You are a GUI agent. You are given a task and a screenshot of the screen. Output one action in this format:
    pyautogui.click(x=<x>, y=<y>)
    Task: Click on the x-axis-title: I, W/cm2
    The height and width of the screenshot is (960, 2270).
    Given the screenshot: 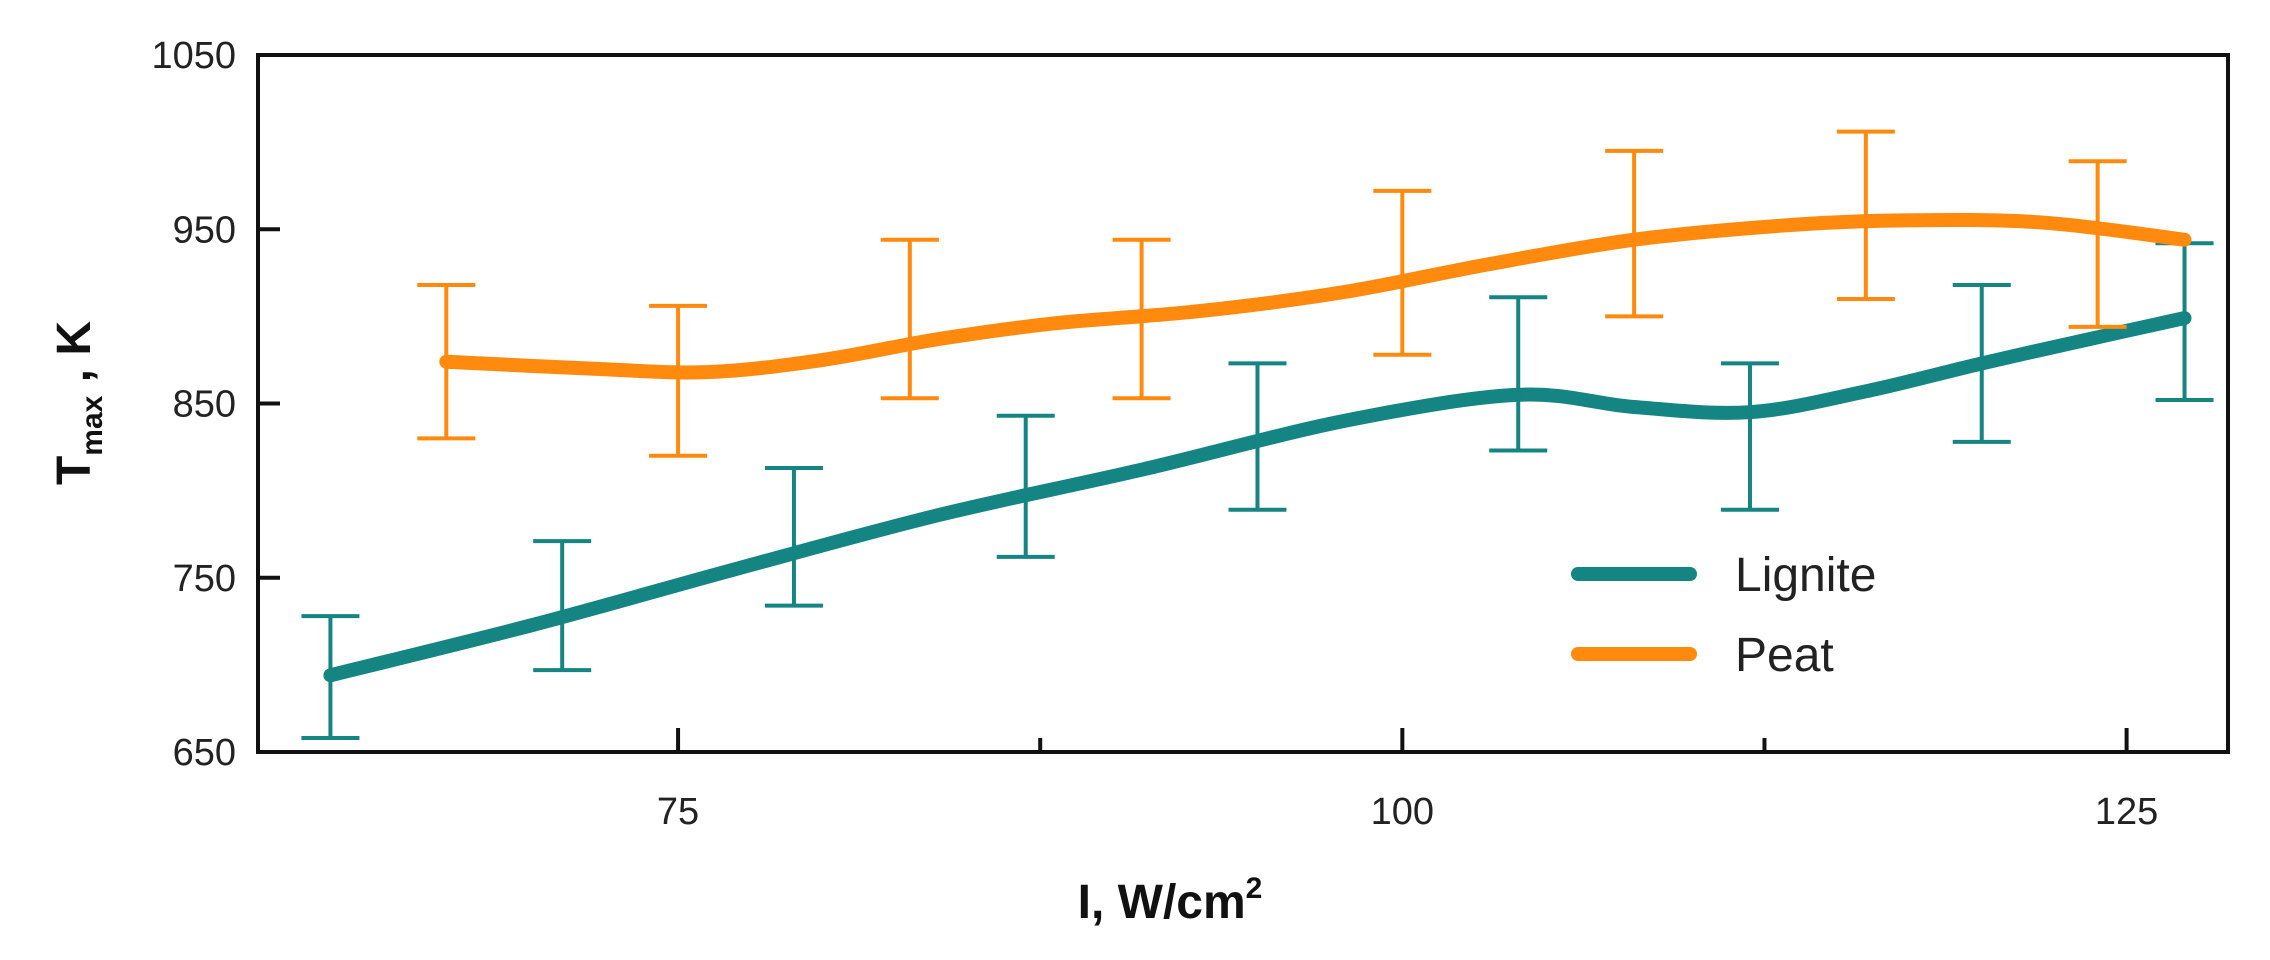 What is the action you would take?
    pyautogui.click(x=1170, y=900)
    